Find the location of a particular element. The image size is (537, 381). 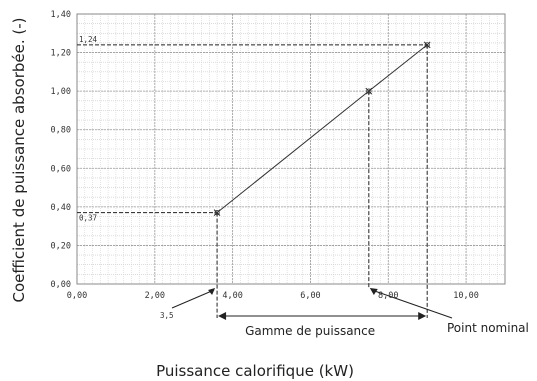

y-tick-label: 0,60 is located at coordinates (61, 169).